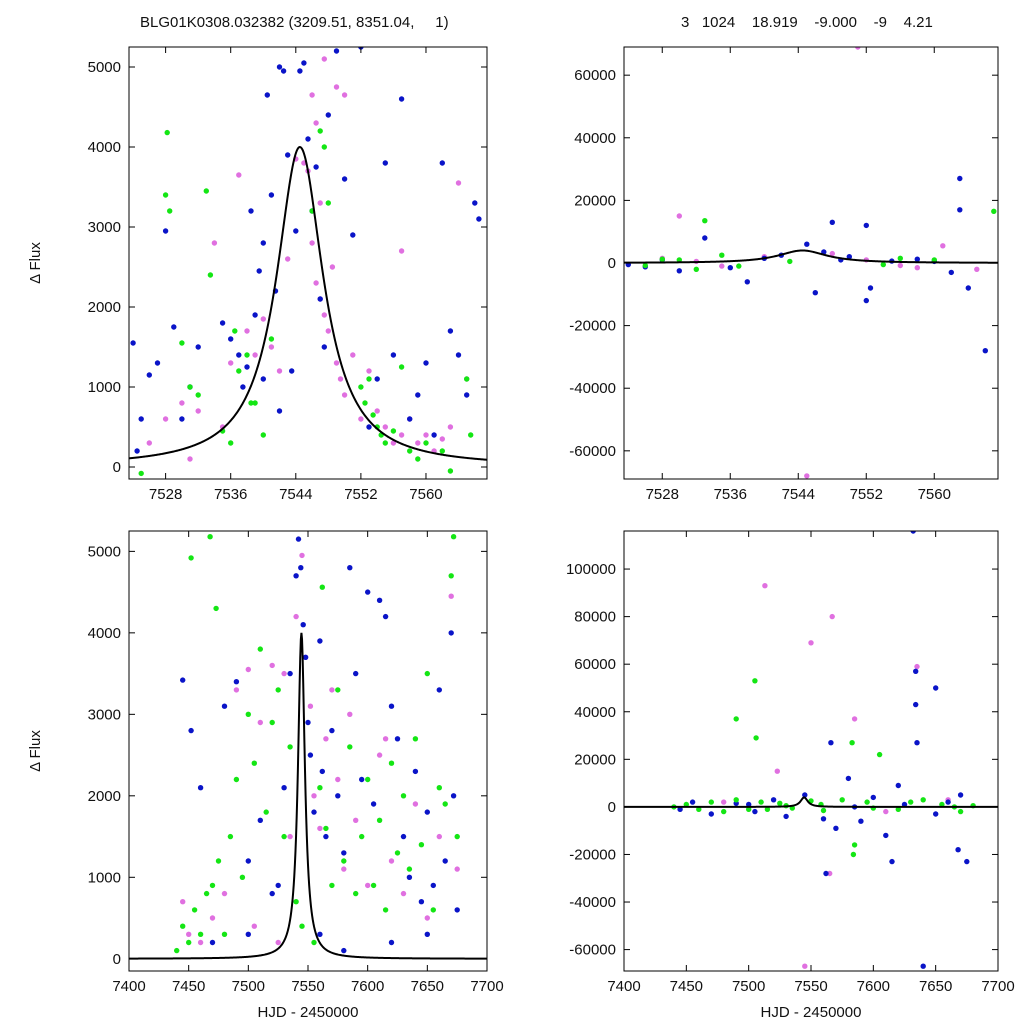  What do you see at coordinates (595, 712) in the screenshot?
I see `y-tick-label: 40000` at bounding box center [595, 712].